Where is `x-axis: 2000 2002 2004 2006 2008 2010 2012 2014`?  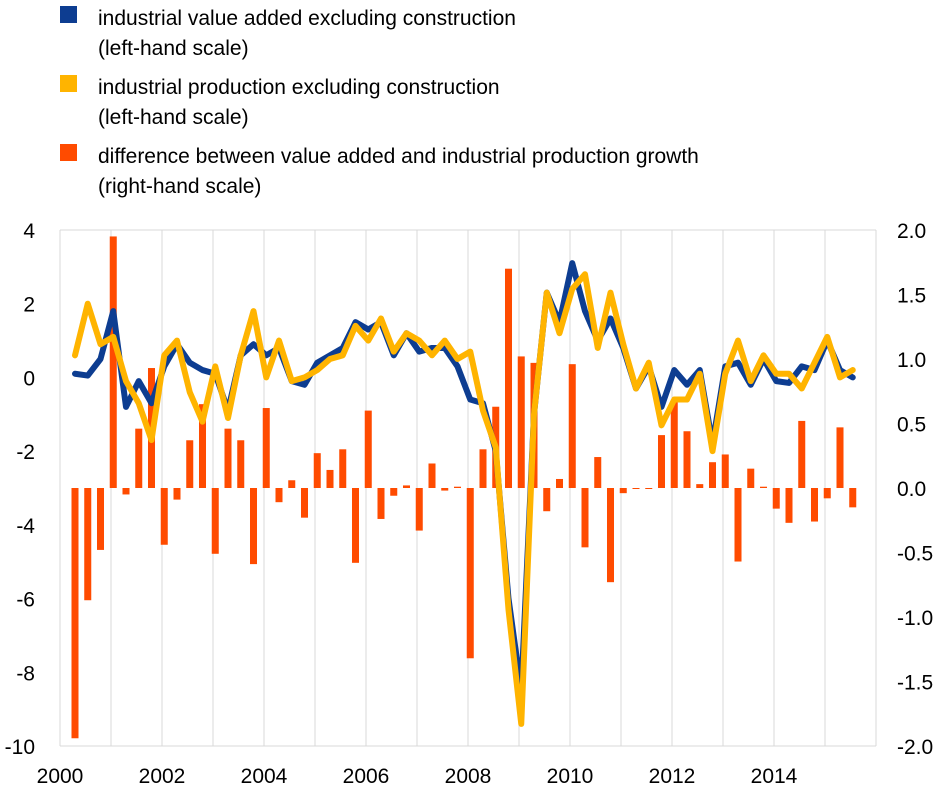
x-axis: 2000 2002 2004 2006 2008 2010 2012 2014 is located at coordinates (417, 776).